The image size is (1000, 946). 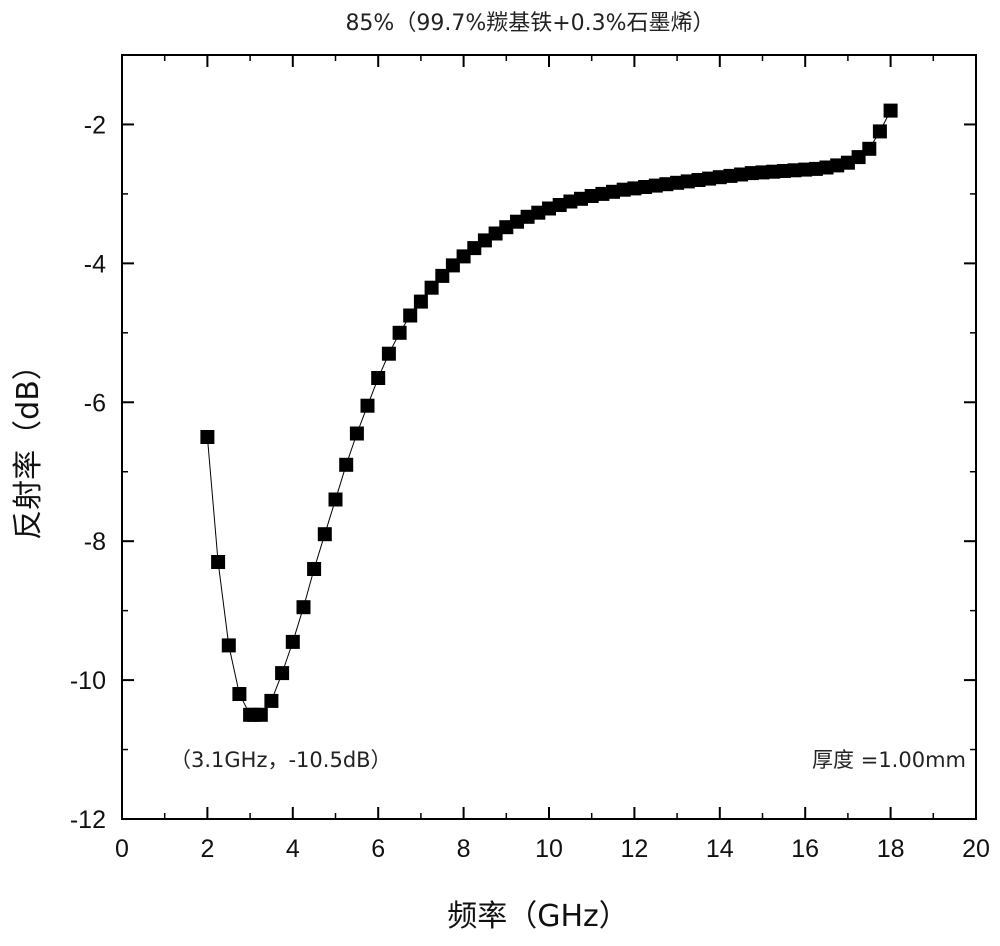 What do you see at coordinates (293, 849) in the screenshot?
I see `x-tick-label: 4` at bounding box center [293, 849].